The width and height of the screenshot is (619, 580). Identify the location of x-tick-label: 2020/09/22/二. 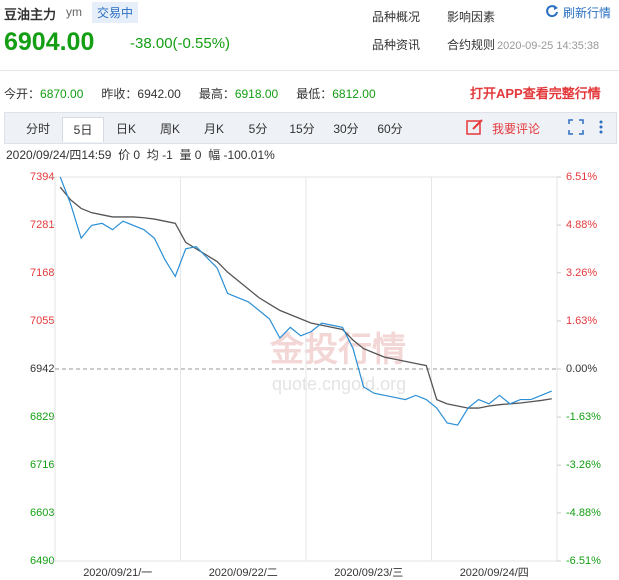
(243, 573).